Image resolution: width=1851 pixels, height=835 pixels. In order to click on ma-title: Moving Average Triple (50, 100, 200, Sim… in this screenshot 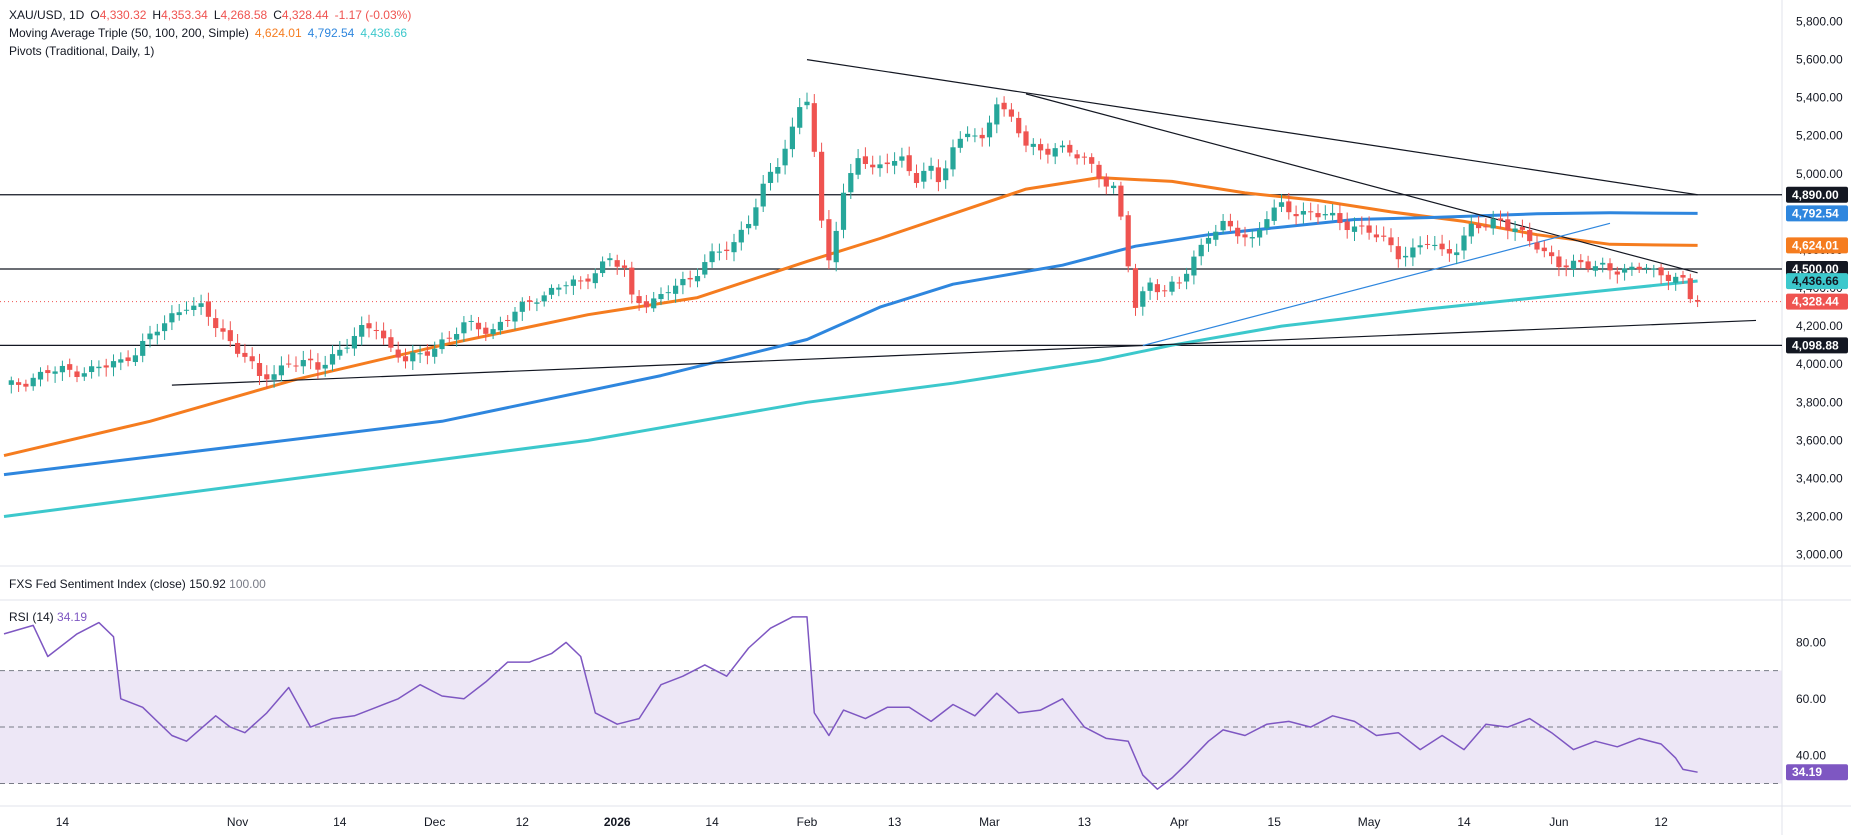, I will do `click(129, 33)`.